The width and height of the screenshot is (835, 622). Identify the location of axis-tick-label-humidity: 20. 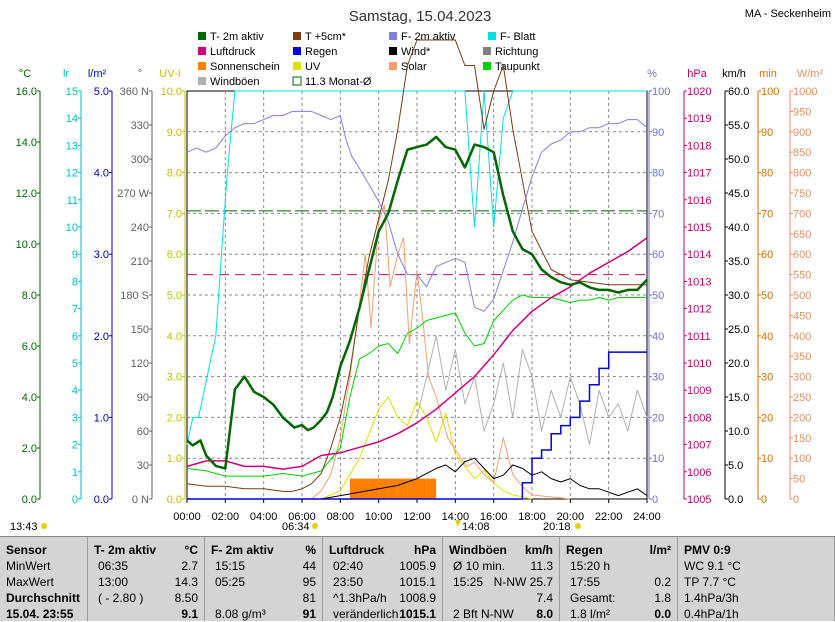
(658, 418).